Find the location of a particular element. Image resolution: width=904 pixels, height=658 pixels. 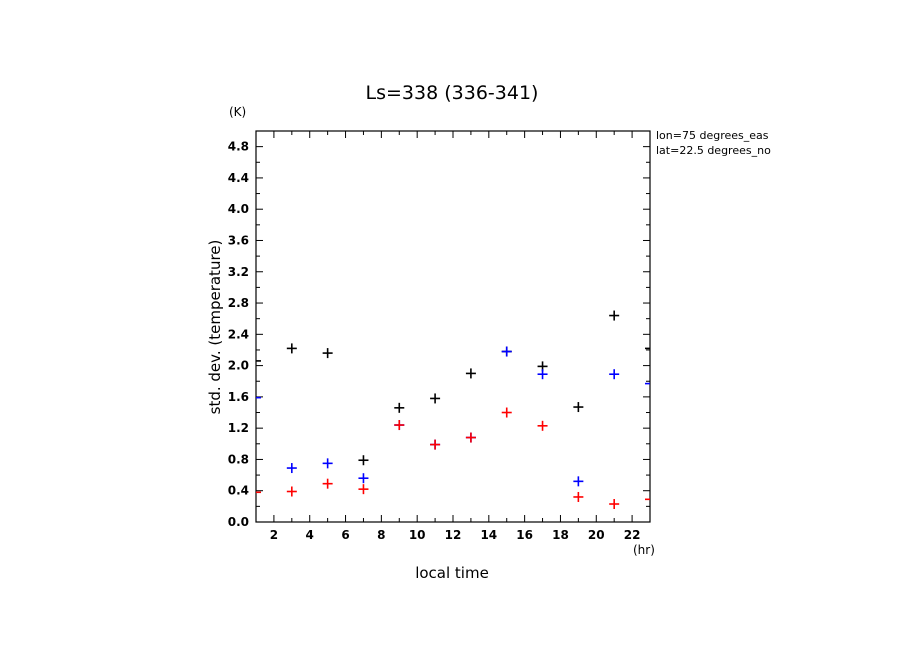

y-tick-label: 2.8 is located at coordinates (238, 303).